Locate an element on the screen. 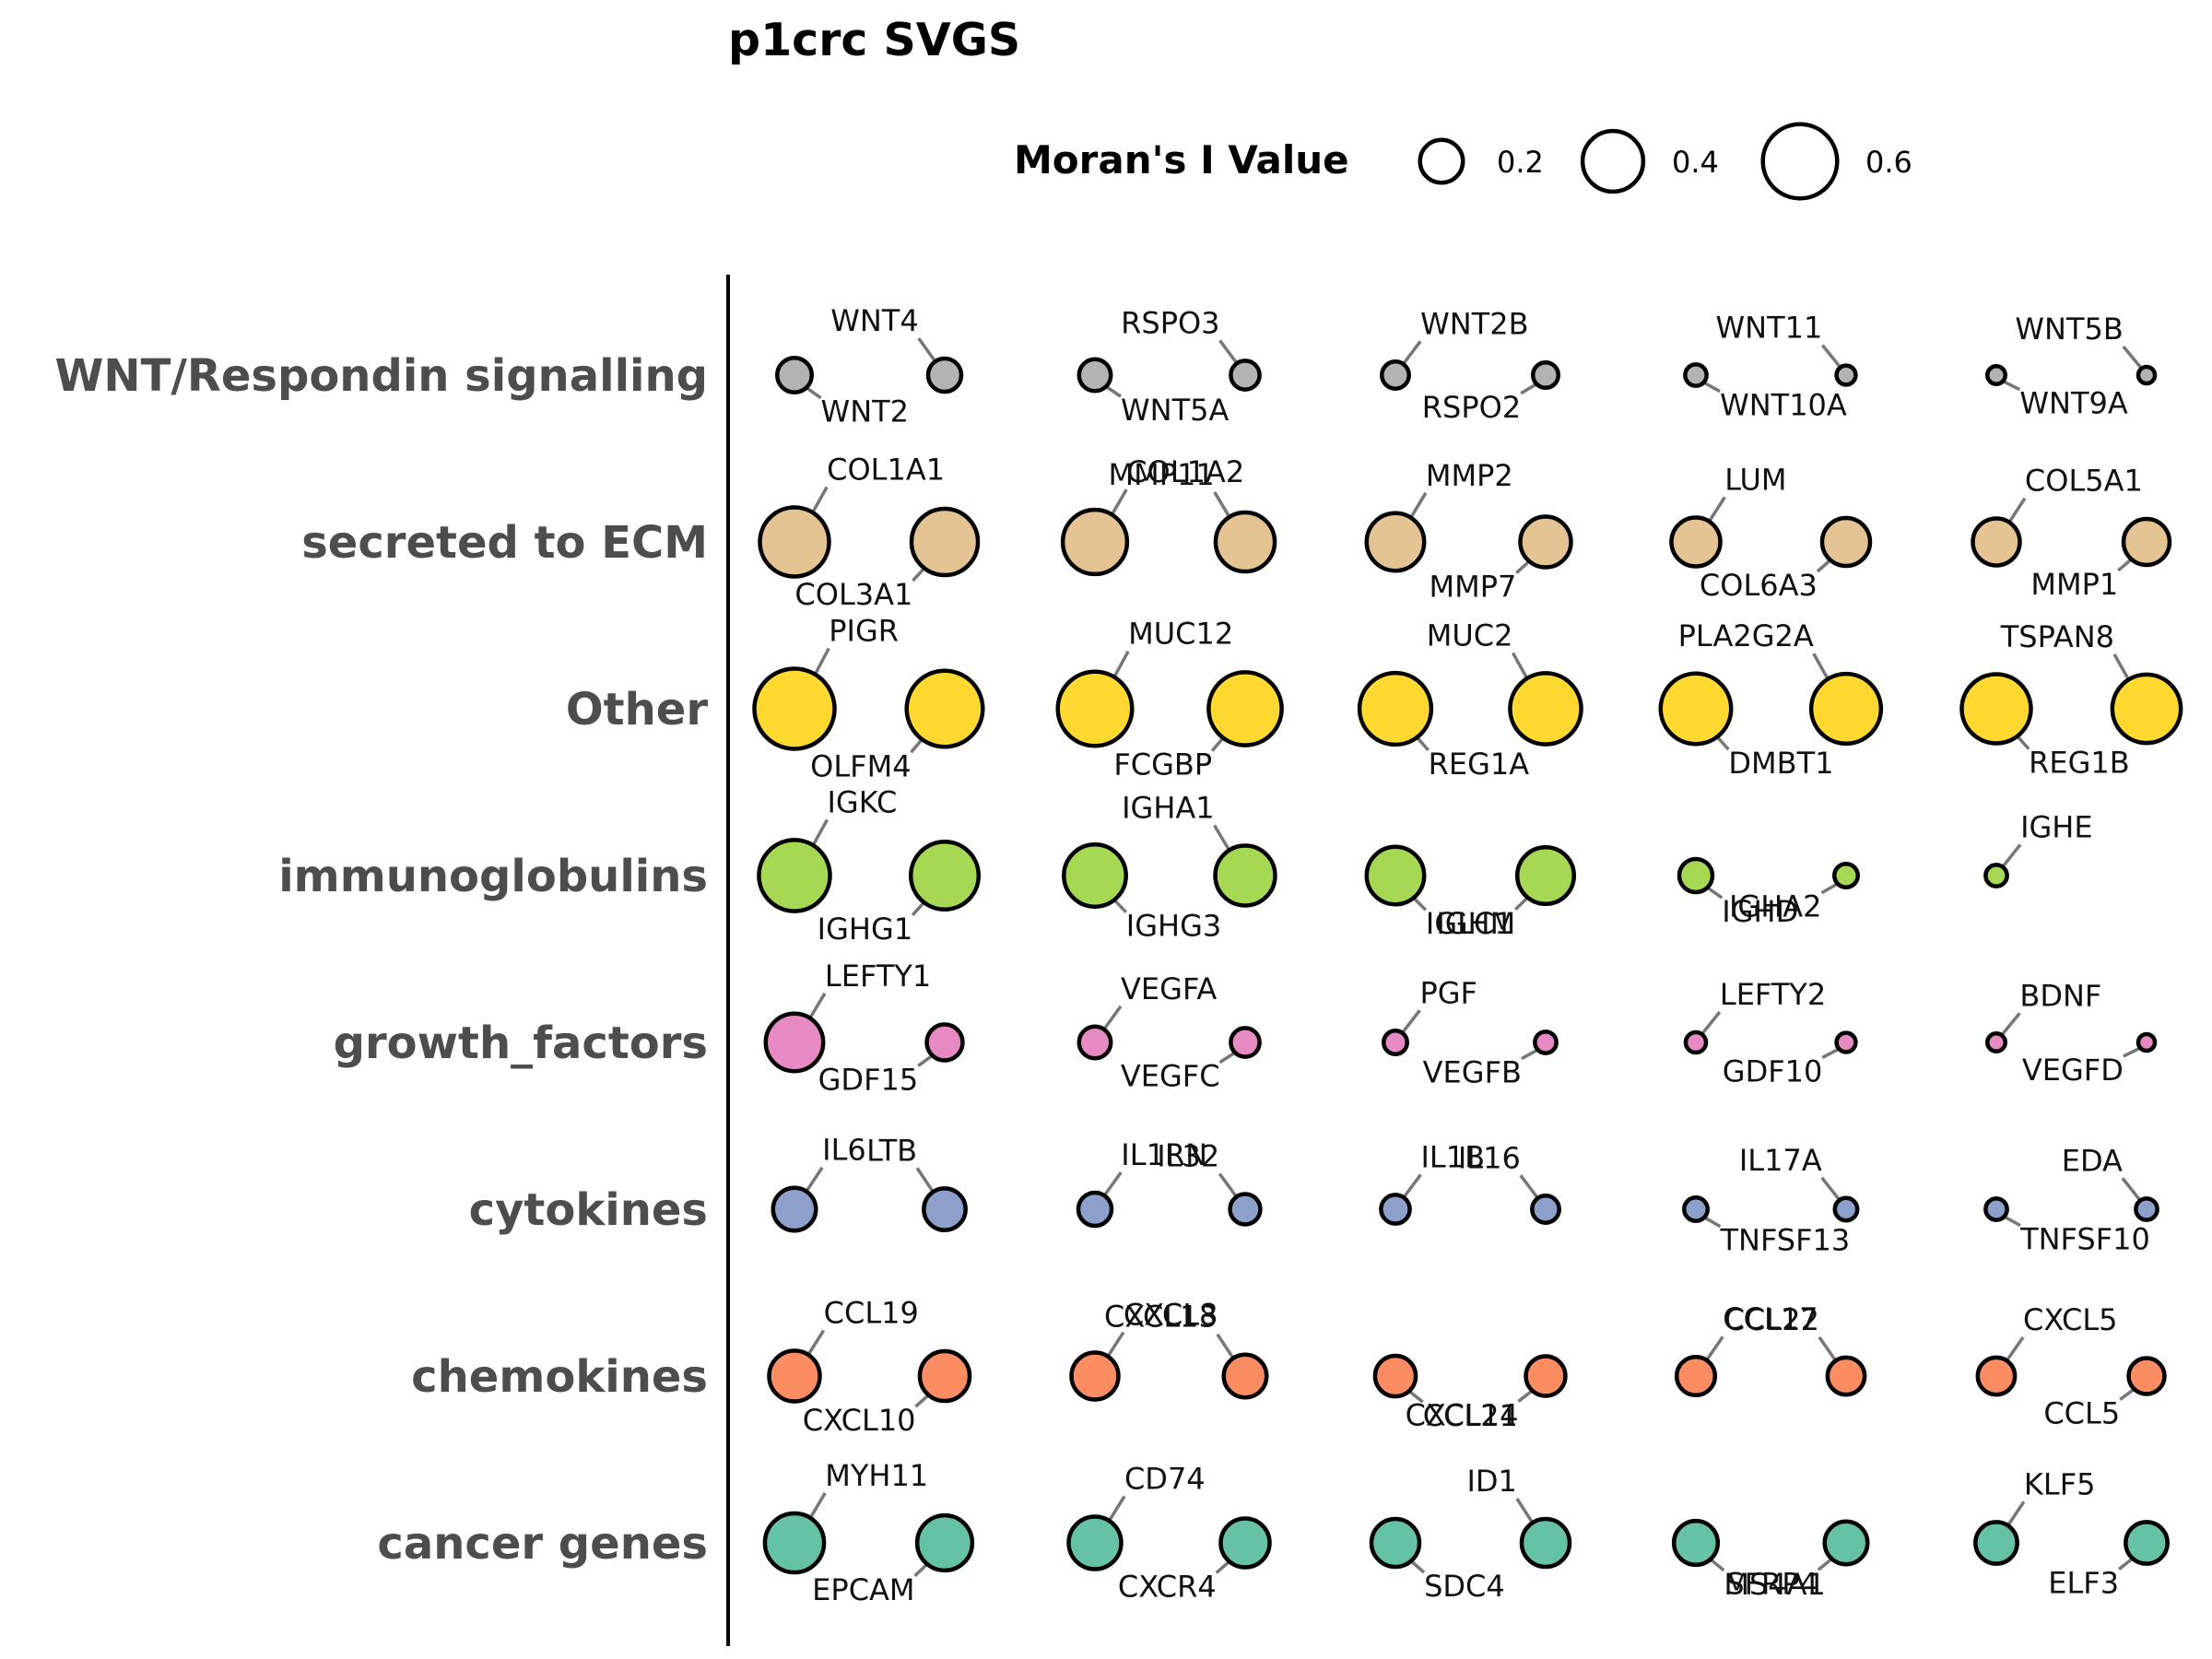  gene-label: ELF3 is located at coordinates (2083, 1583).